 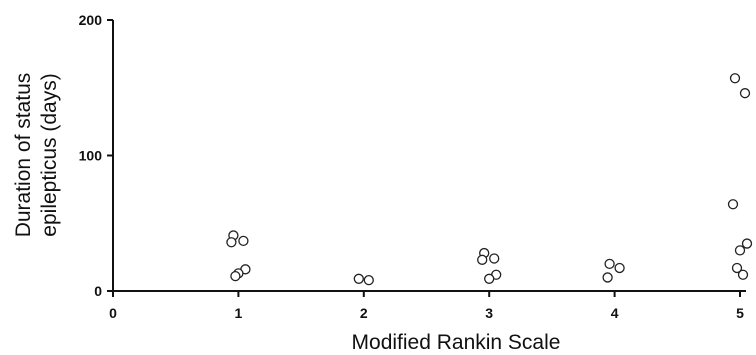 What do you see at coordinates (740, 313) in the screenshot?
I see `x-tick-label-5: 5` at bounding box center [740, 313].